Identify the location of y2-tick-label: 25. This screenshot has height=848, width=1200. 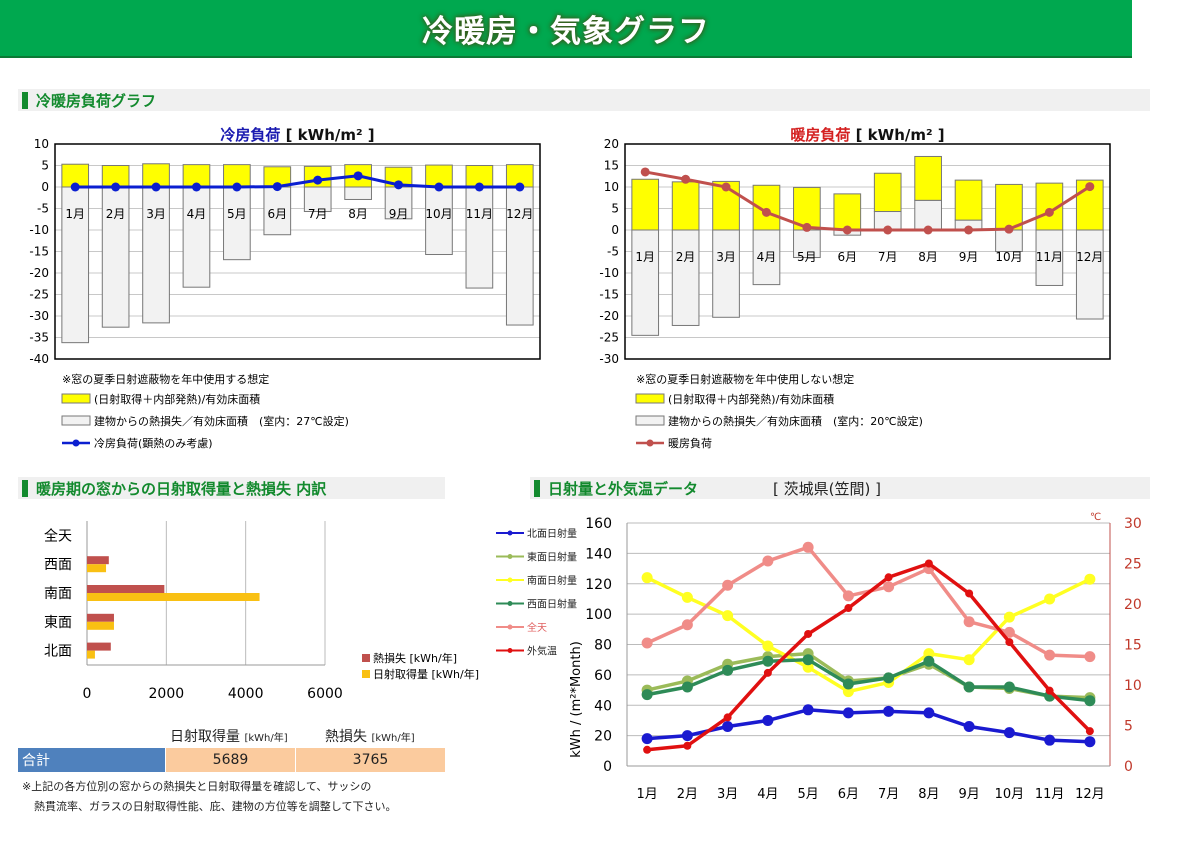
(1133, 565).